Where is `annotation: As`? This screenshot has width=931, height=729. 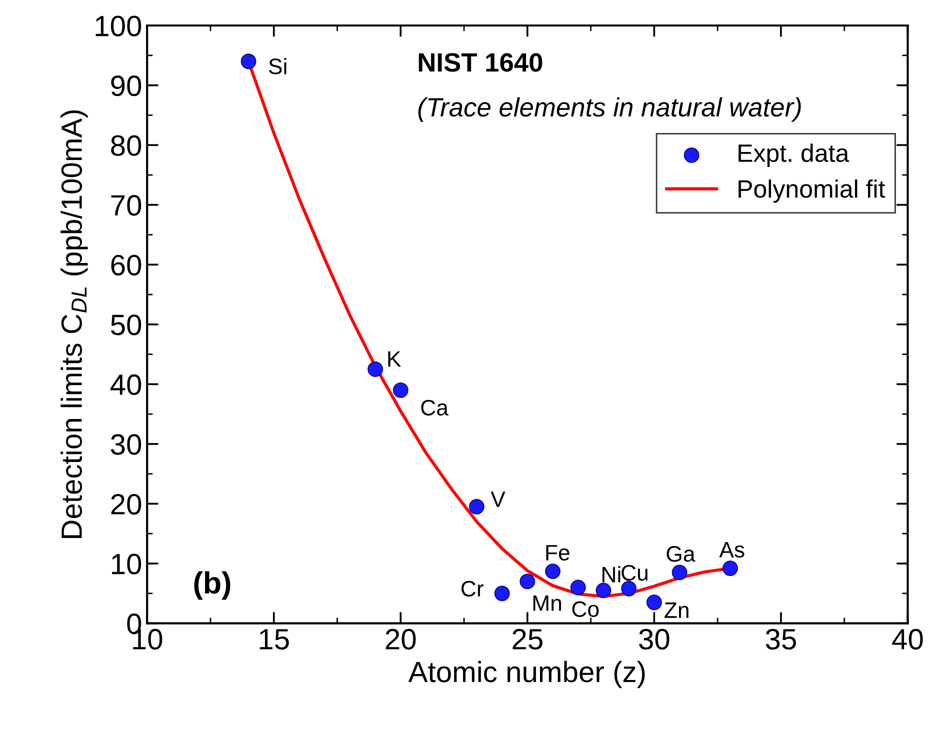 annotation: As is located at coordinates (731, 550).